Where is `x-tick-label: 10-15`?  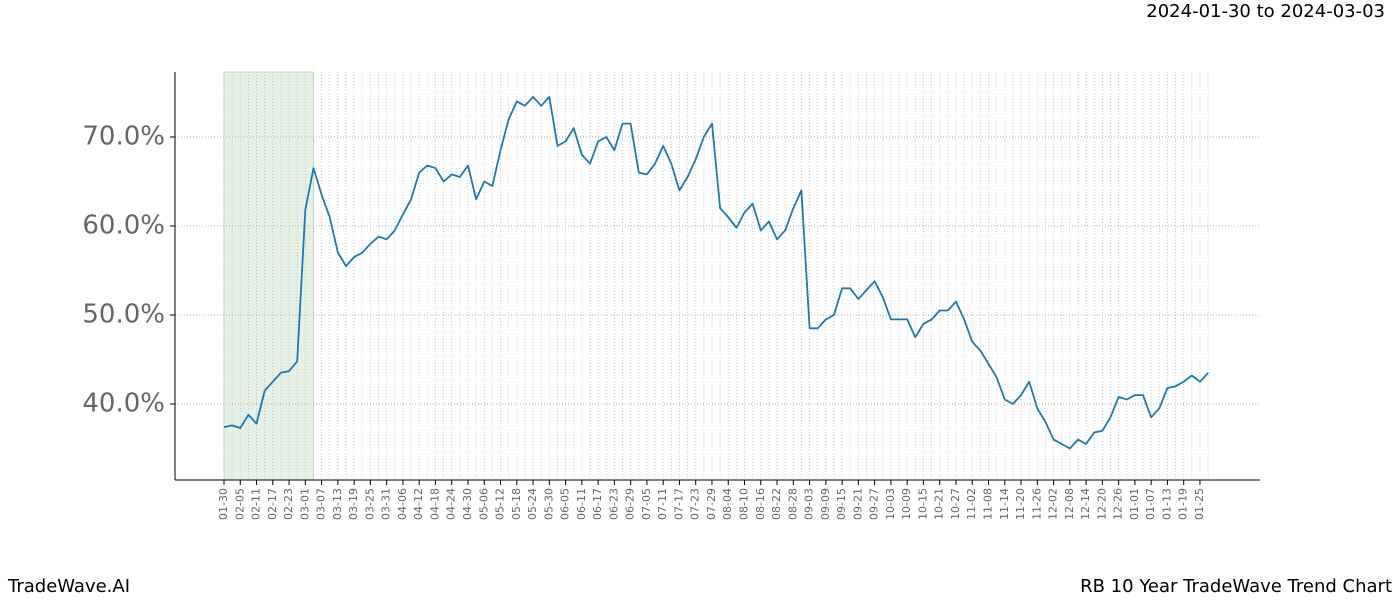
x-tick-label: 10-15 is located at coordinates (922, 504).